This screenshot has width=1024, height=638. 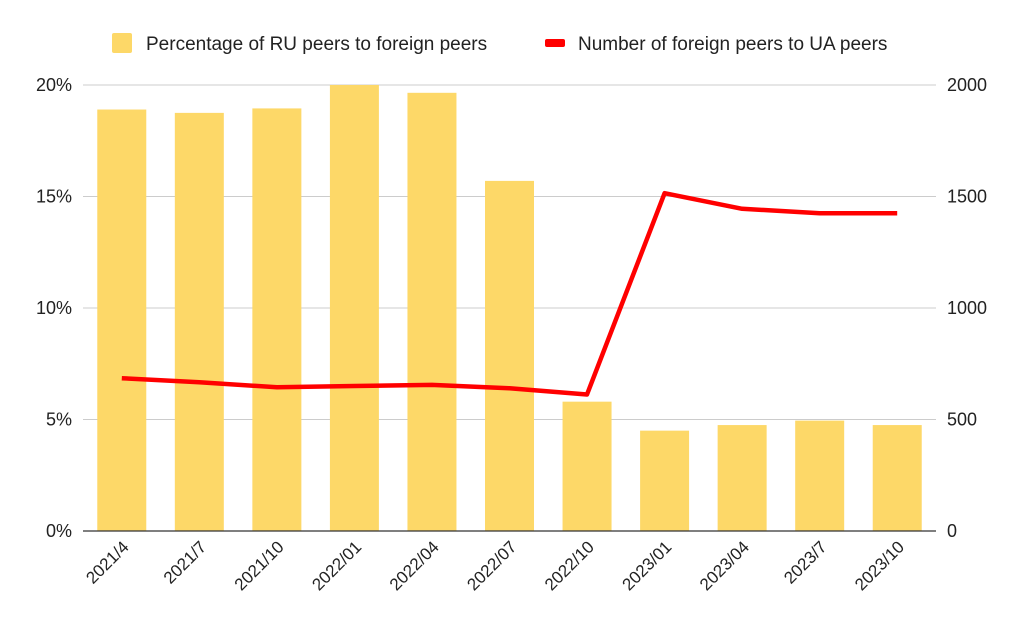 I want to click on x-tick-label: 2022/10, so click(x=569, y=565).